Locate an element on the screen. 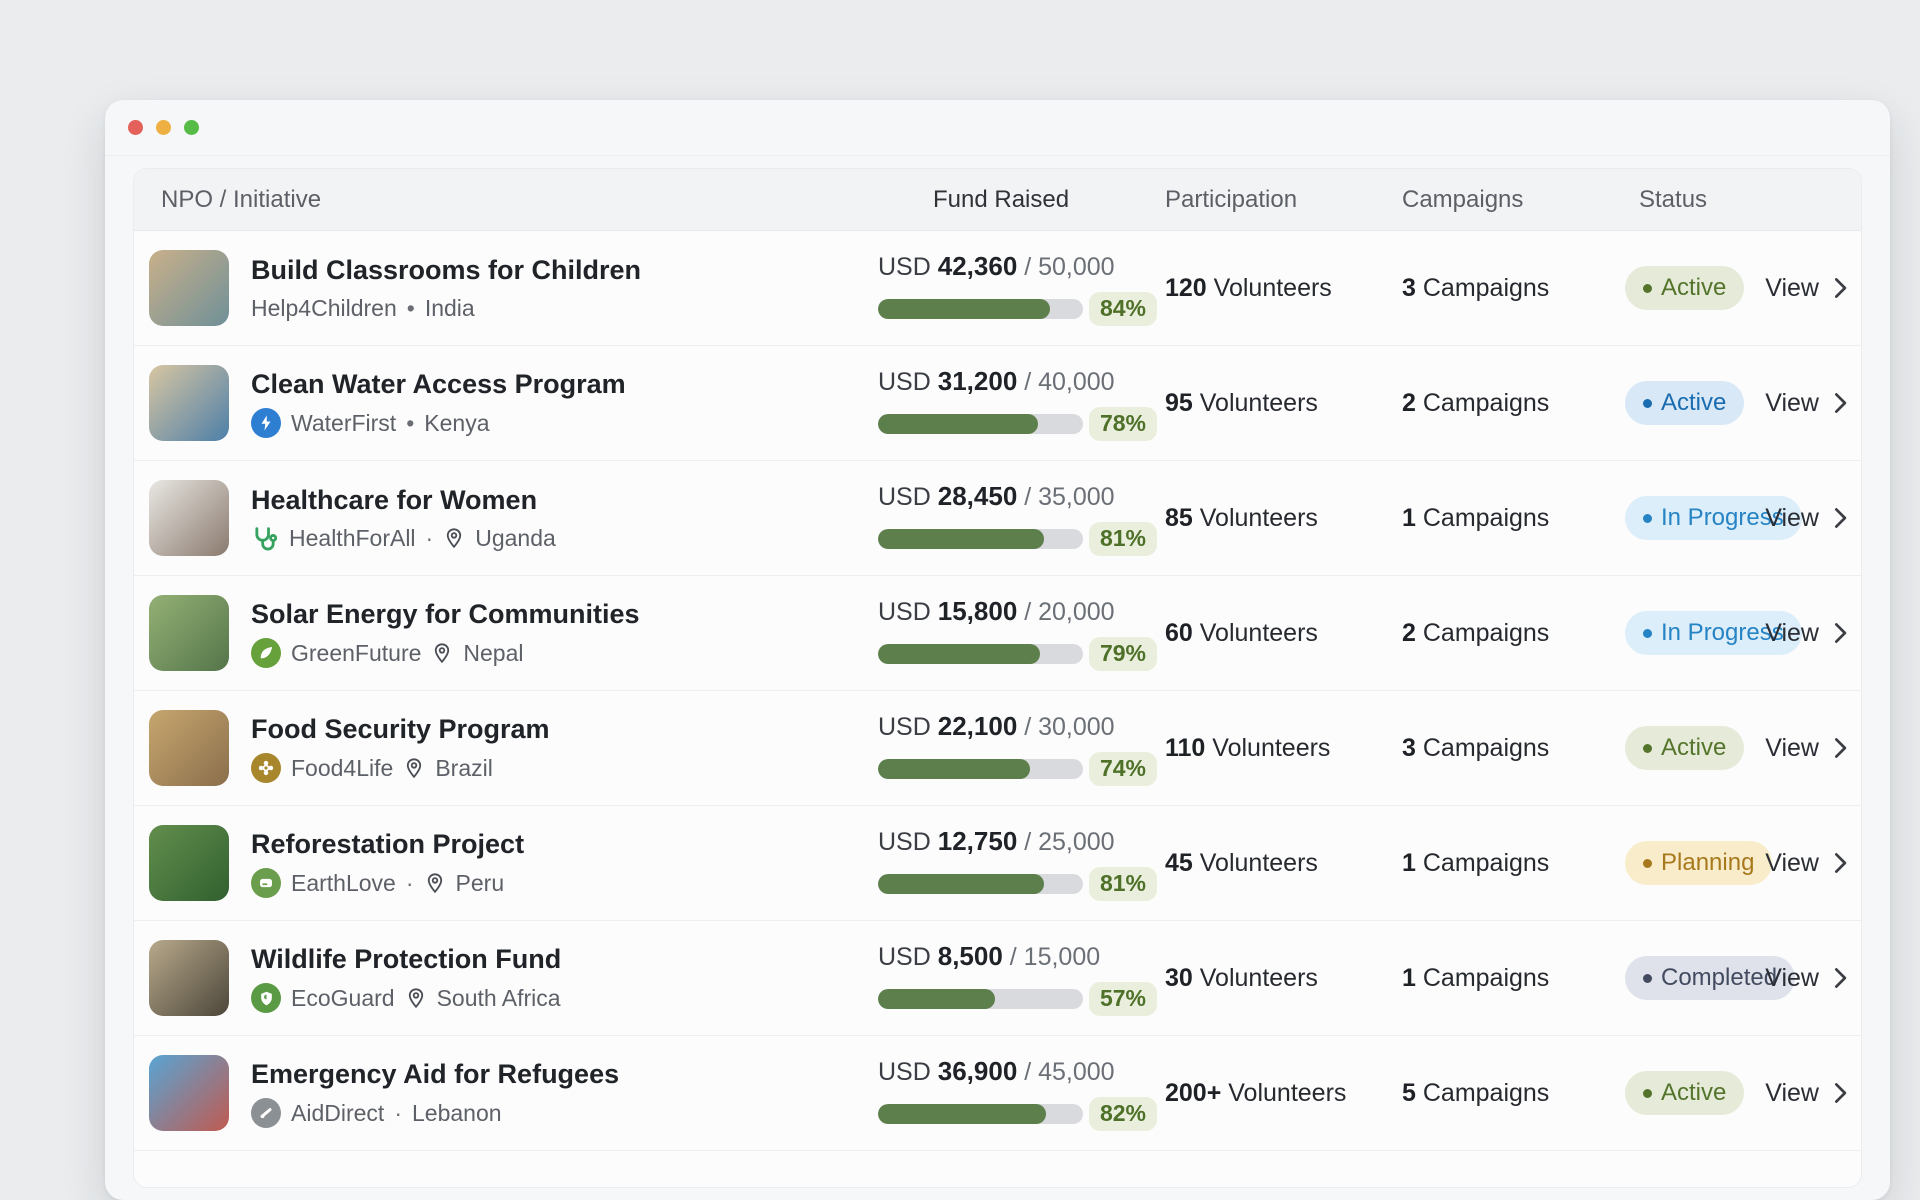 The height and width of the screenshot is (1200, 1920). earth-org-icon is located at coordinates (266, 883).